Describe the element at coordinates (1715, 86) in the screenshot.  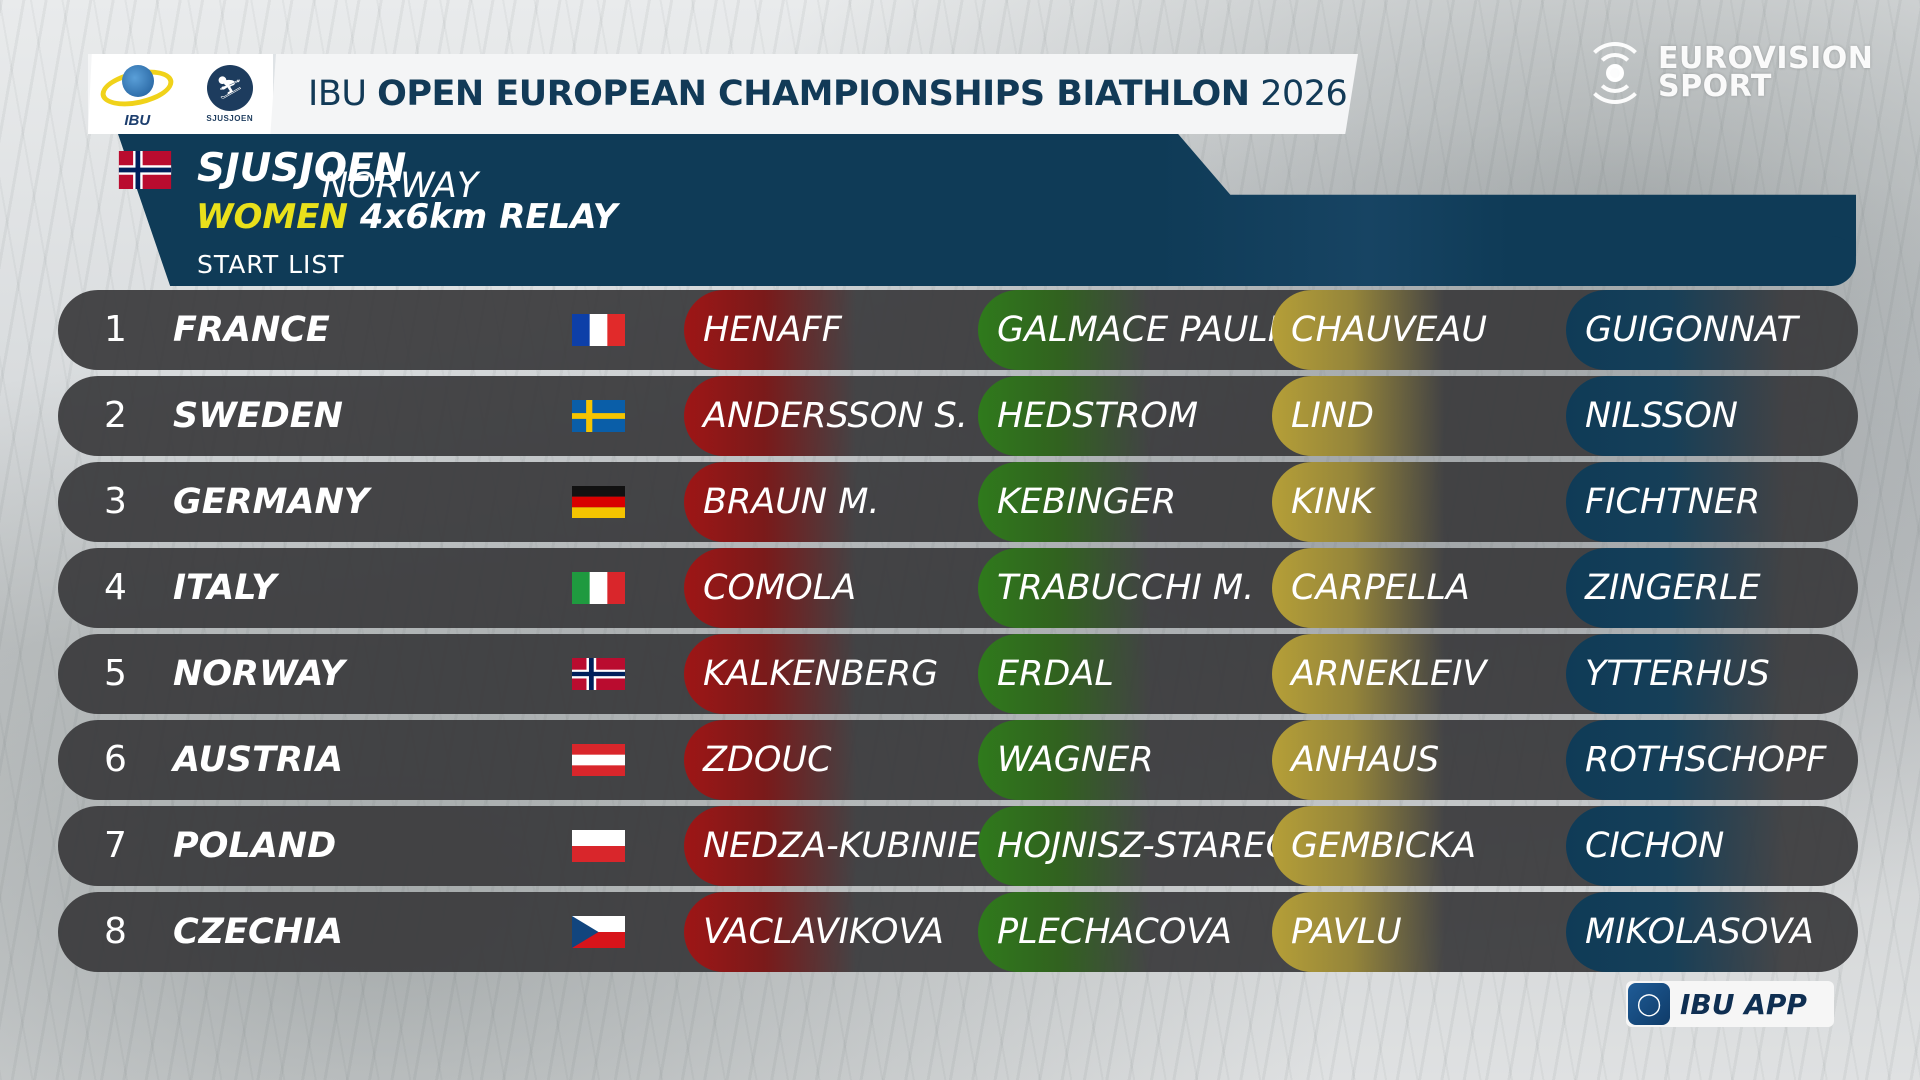
I see `eurovision-line2: SPORT` at that location.